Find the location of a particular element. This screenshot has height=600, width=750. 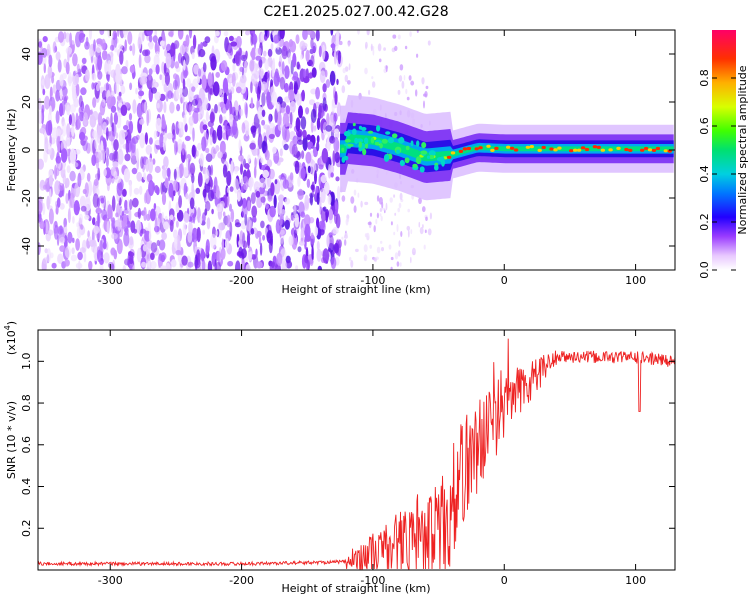

x-tick-label: -300 is located at coordinates (110, 580).